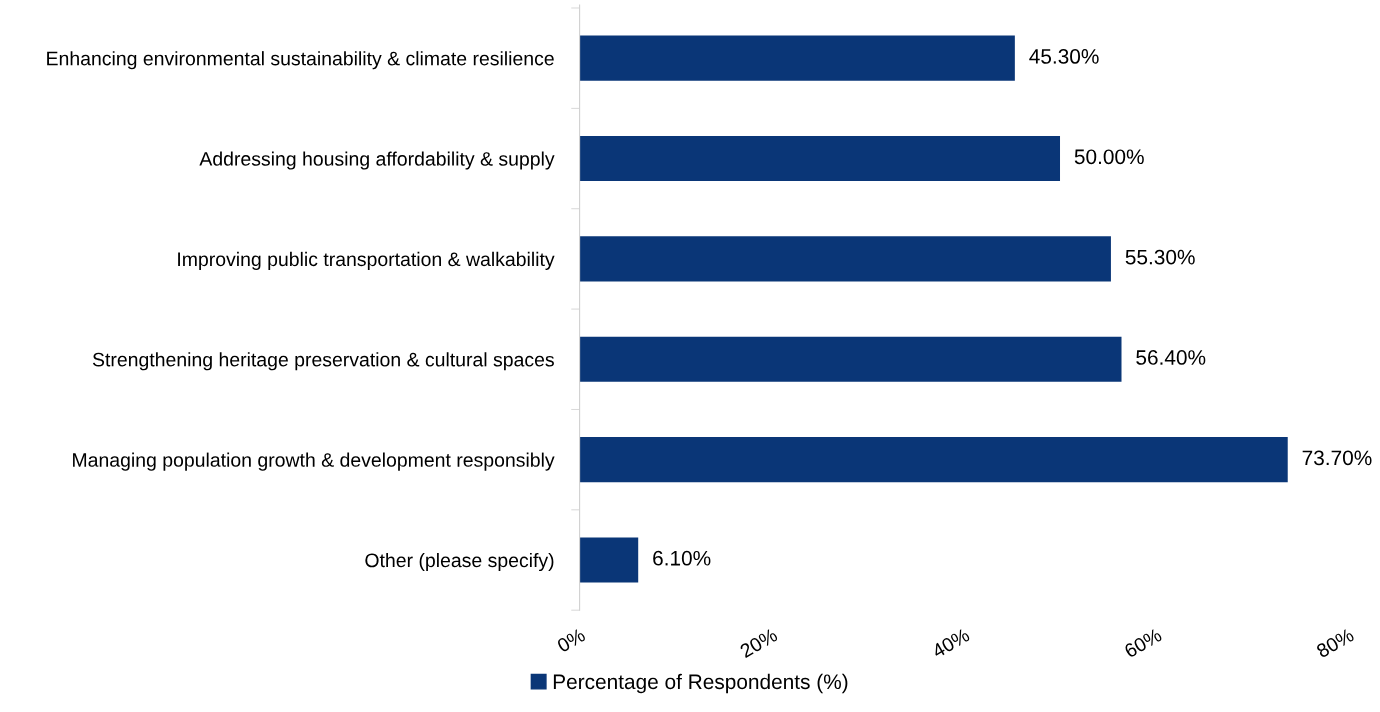 The width and height of the screenshot is (1380, 712). What do you see at coordinates (1171, 357) in the screenshot?
I see `data-label: 56.40%` at bounding box center [1171, 357].